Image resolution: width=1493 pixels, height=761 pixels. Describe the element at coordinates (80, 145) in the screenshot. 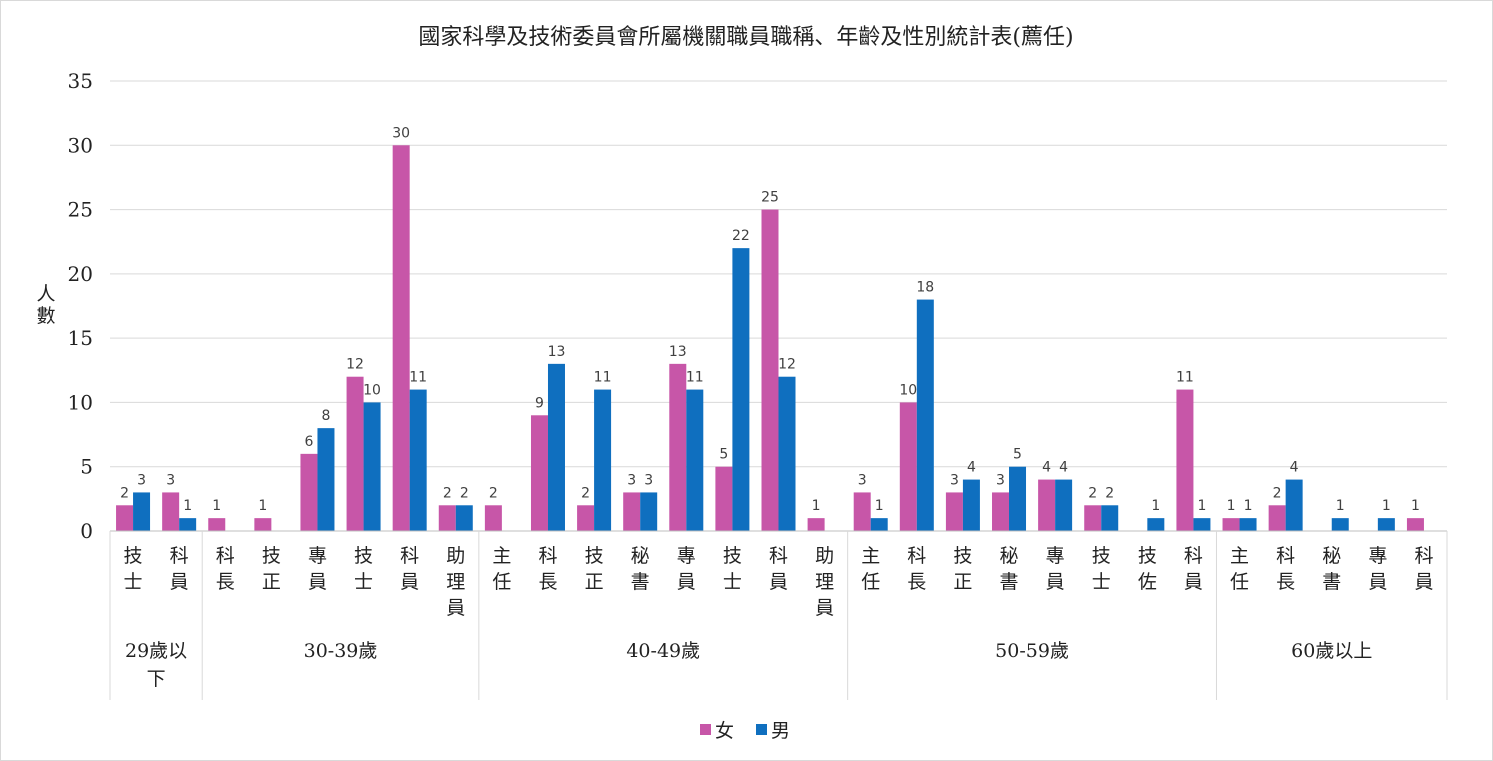

I see `y-tick-label: 30` at that location.